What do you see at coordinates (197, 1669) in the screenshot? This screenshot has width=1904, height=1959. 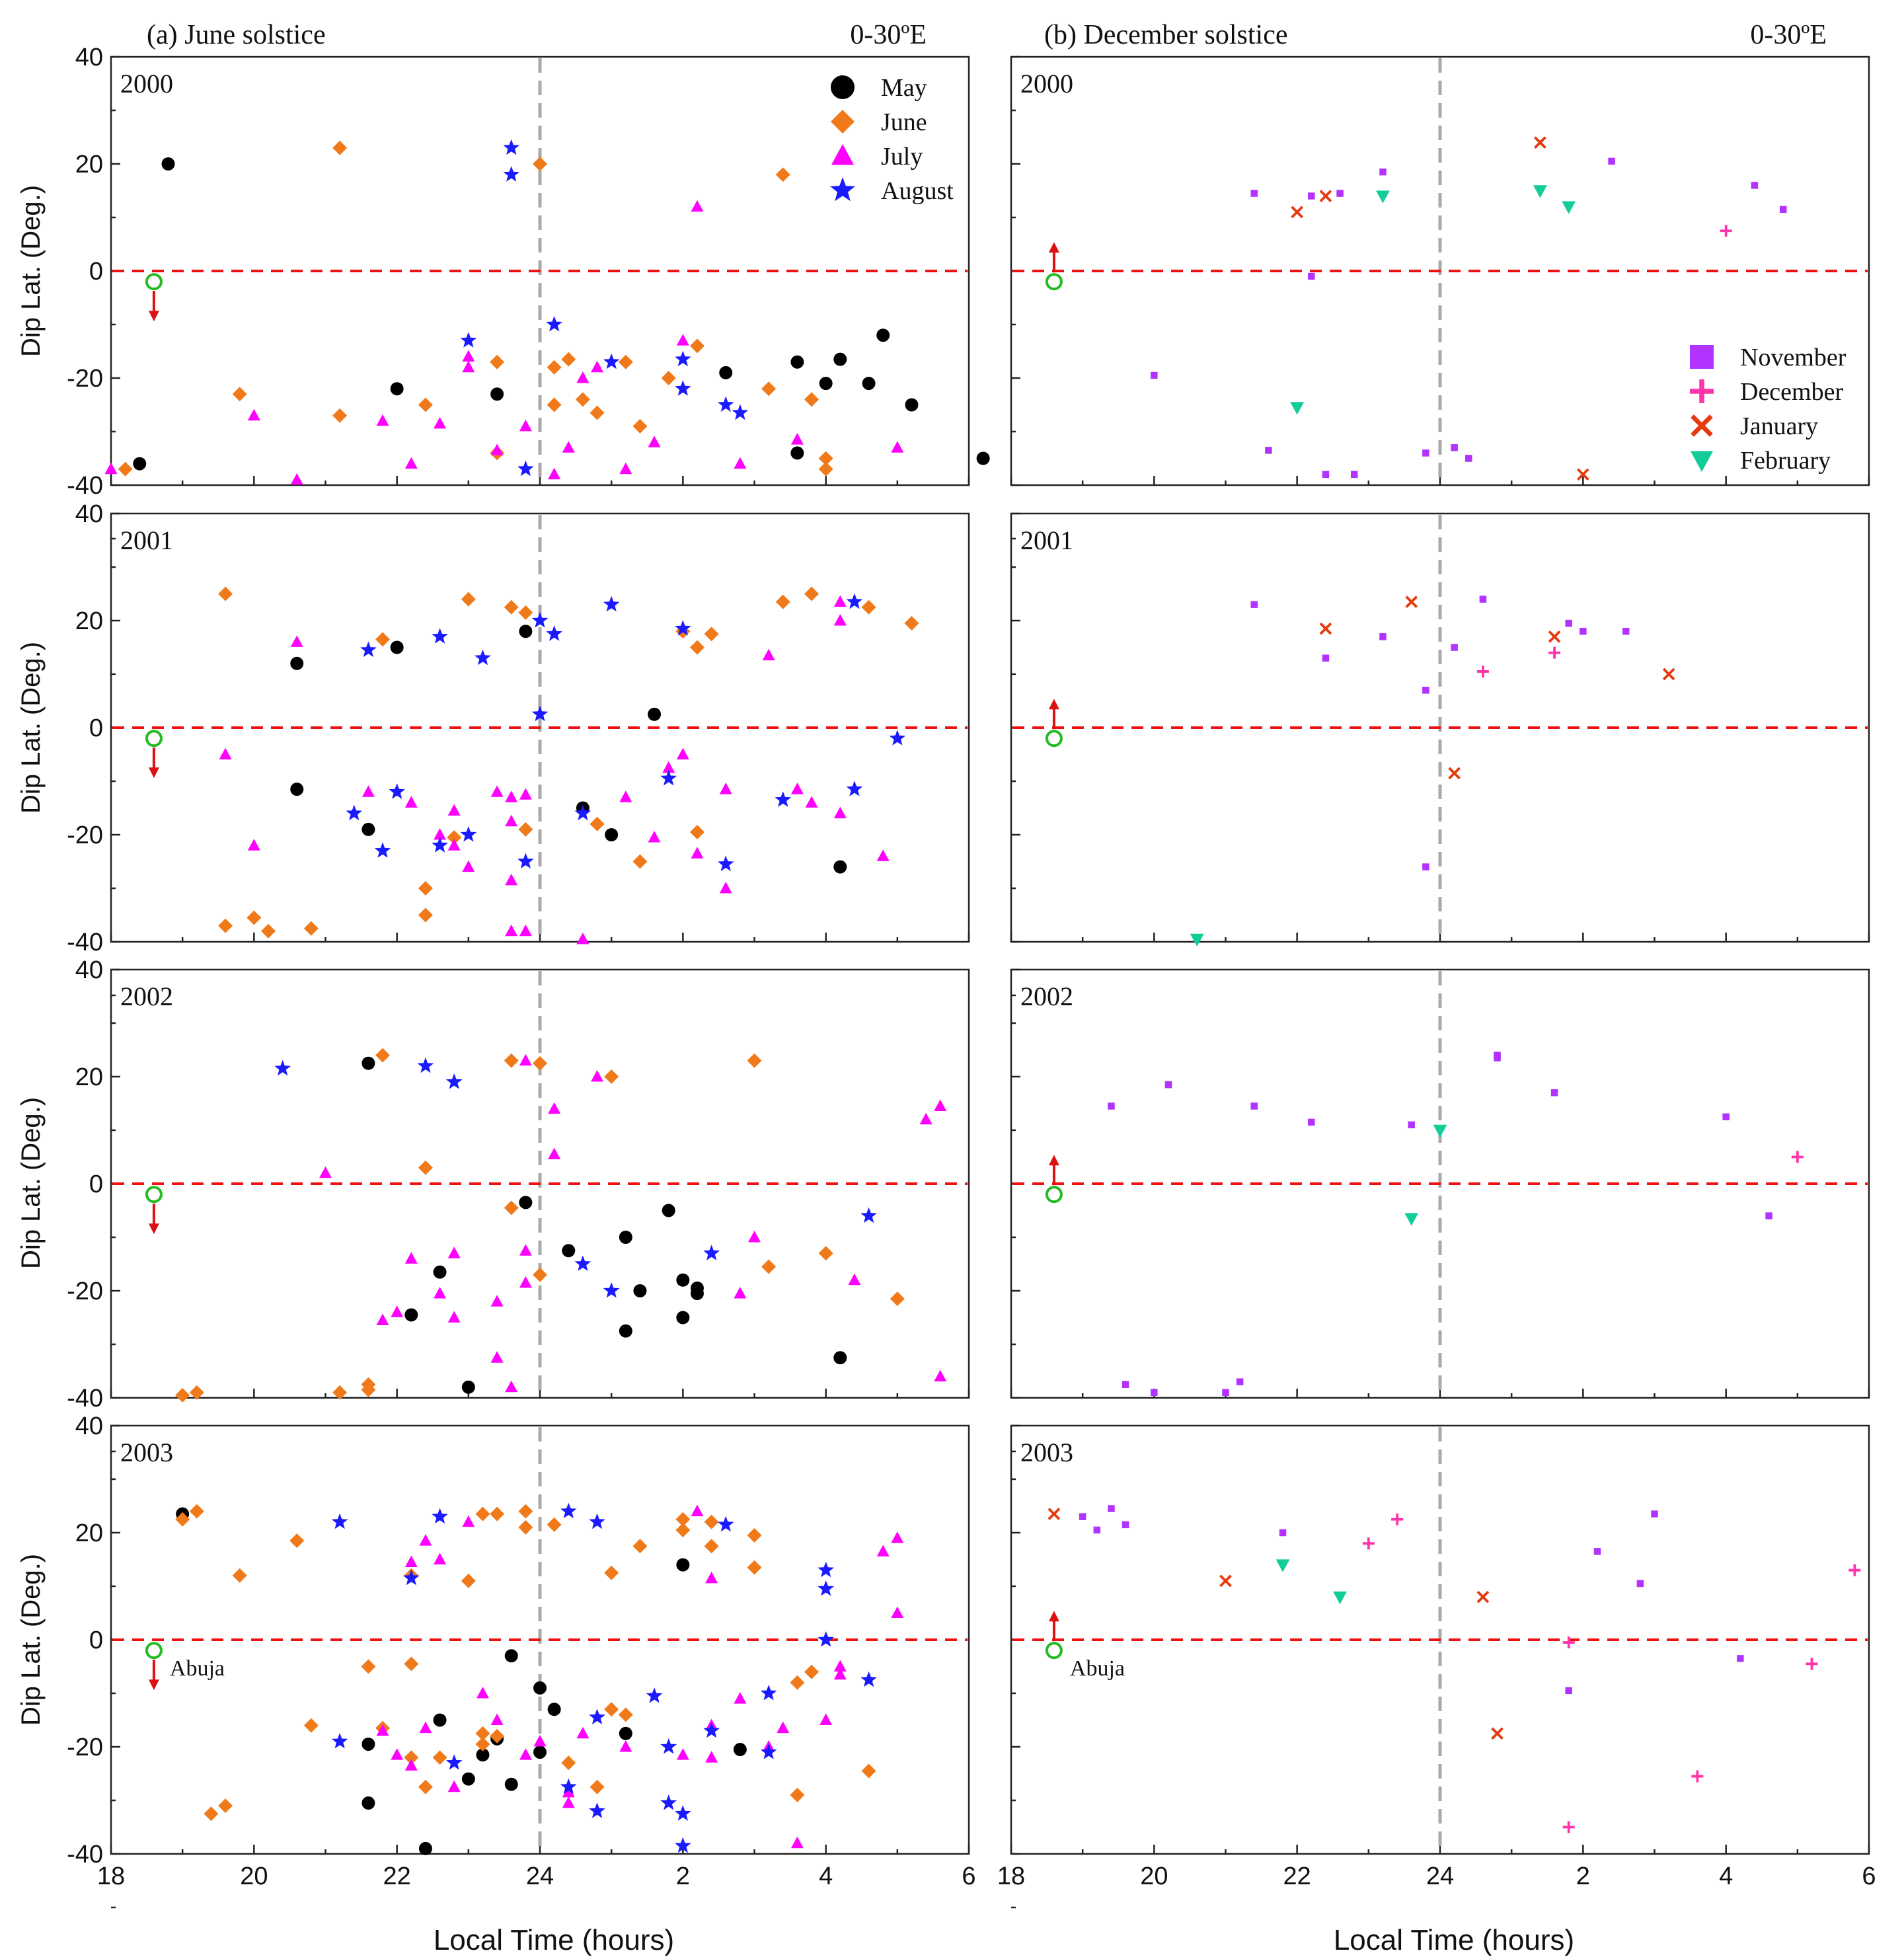 I see `station-label: Abuja` at bounding box center [197, 1669].